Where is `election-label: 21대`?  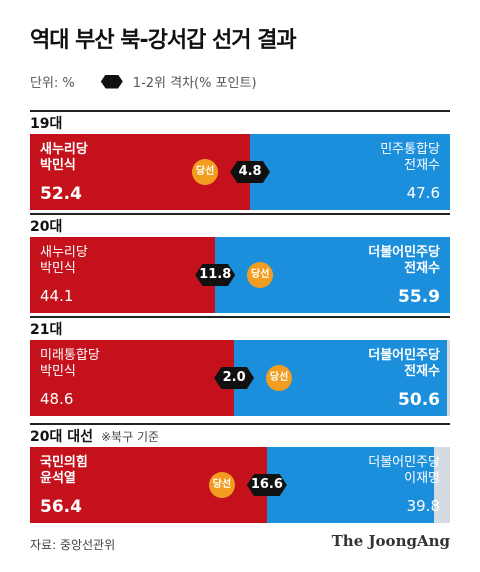
election-label: 21대 is located at coordinates (240, 328).